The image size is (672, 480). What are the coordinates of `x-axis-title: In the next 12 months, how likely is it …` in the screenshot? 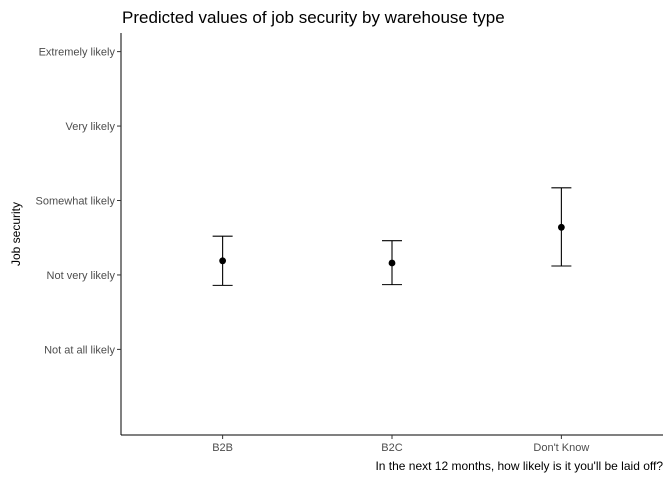 It's located at (519, 466).